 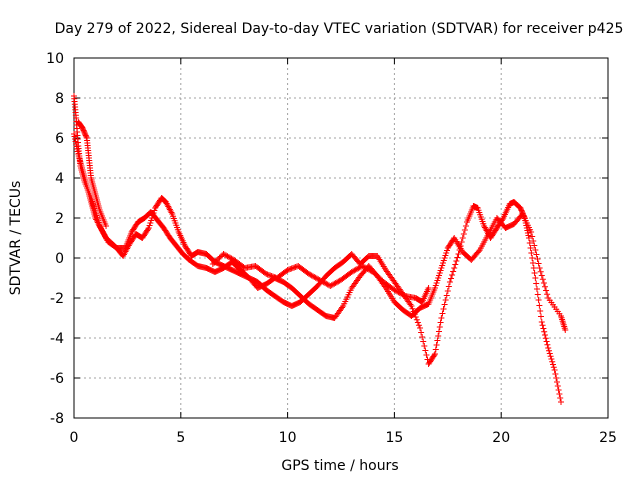 I want to click on x-tick-label: 15, so click(x=394, y=438).